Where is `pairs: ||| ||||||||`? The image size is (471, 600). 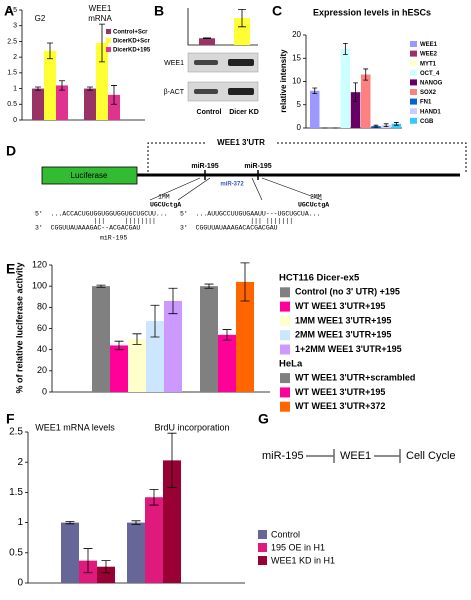
pairs: ||| |||||||| is located at coordinates (95, 221).